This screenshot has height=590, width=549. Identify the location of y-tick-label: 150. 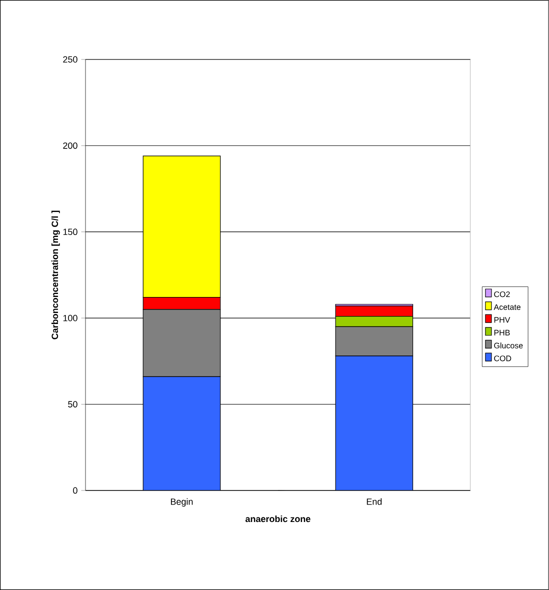
(70, 232).